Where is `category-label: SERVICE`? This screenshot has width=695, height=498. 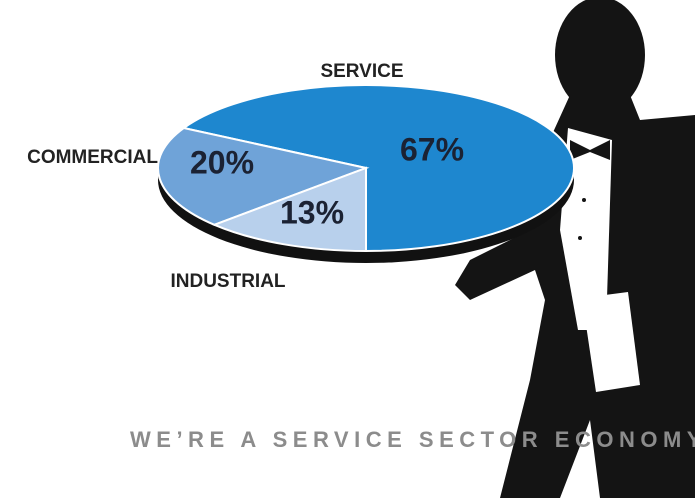
category-label: SERVICE is located at coordinates (361, 71).